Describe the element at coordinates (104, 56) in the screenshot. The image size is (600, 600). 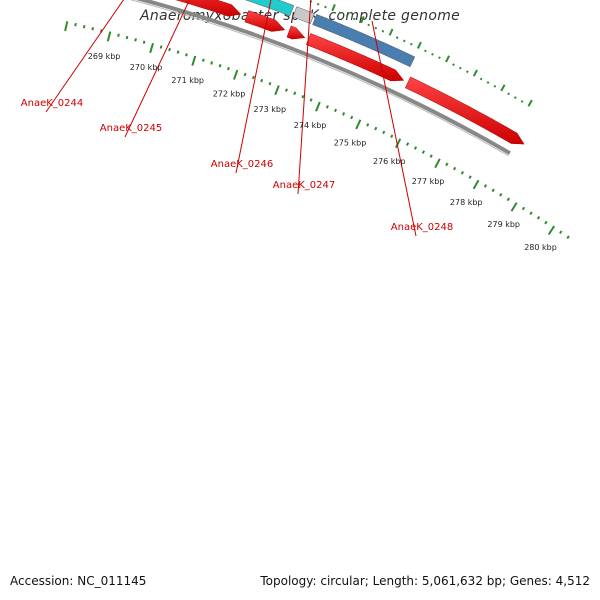
I see `scale-label-269-kbp: 269 kbp` at that location.